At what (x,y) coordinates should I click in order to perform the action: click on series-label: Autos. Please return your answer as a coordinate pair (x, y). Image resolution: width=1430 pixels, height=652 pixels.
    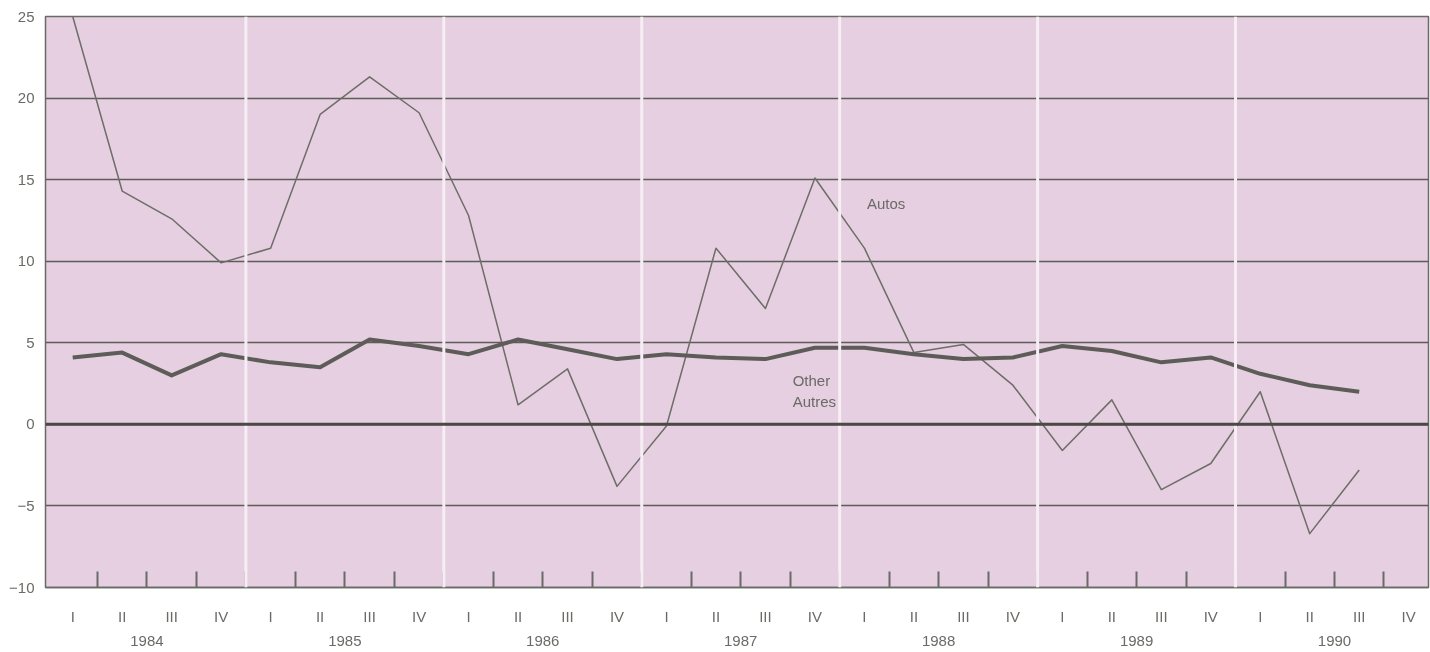
    Looking at the image, I should click on (886, 204).